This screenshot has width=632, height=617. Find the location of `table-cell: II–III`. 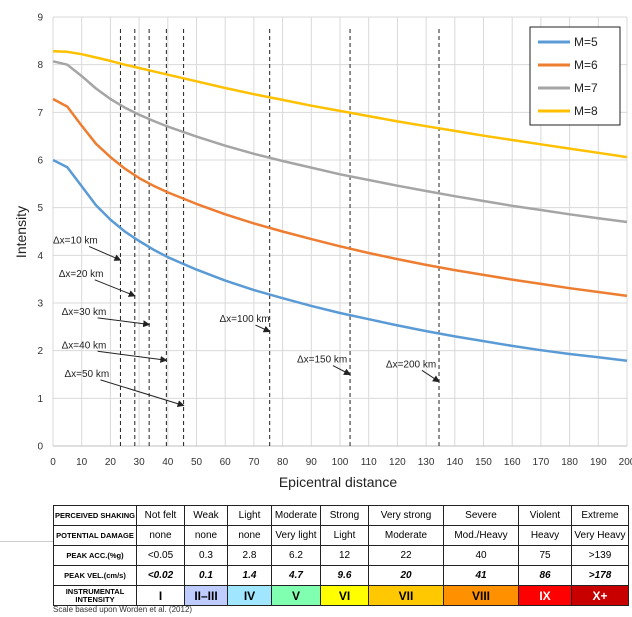

table-cell: II–III is located at coordinates (206, 595).